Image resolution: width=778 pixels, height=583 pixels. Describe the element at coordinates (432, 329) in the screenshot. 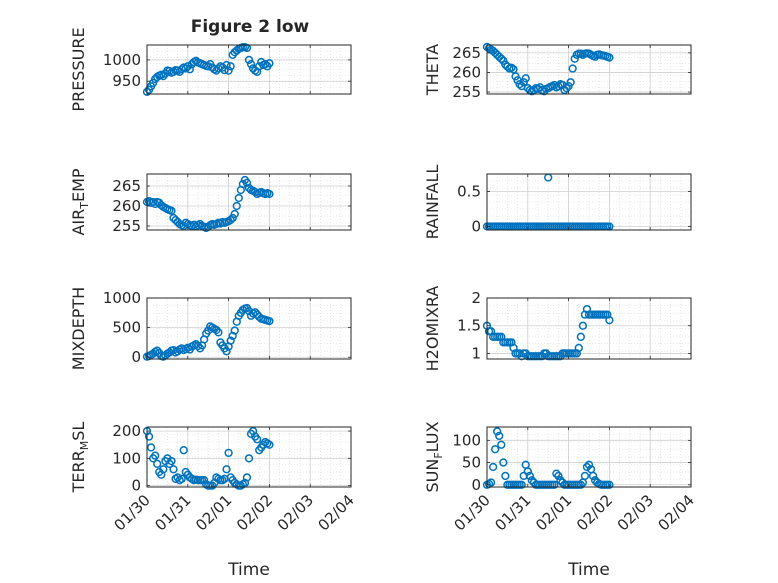

I see `y-axis-label: H2OMIXRA` at that location.